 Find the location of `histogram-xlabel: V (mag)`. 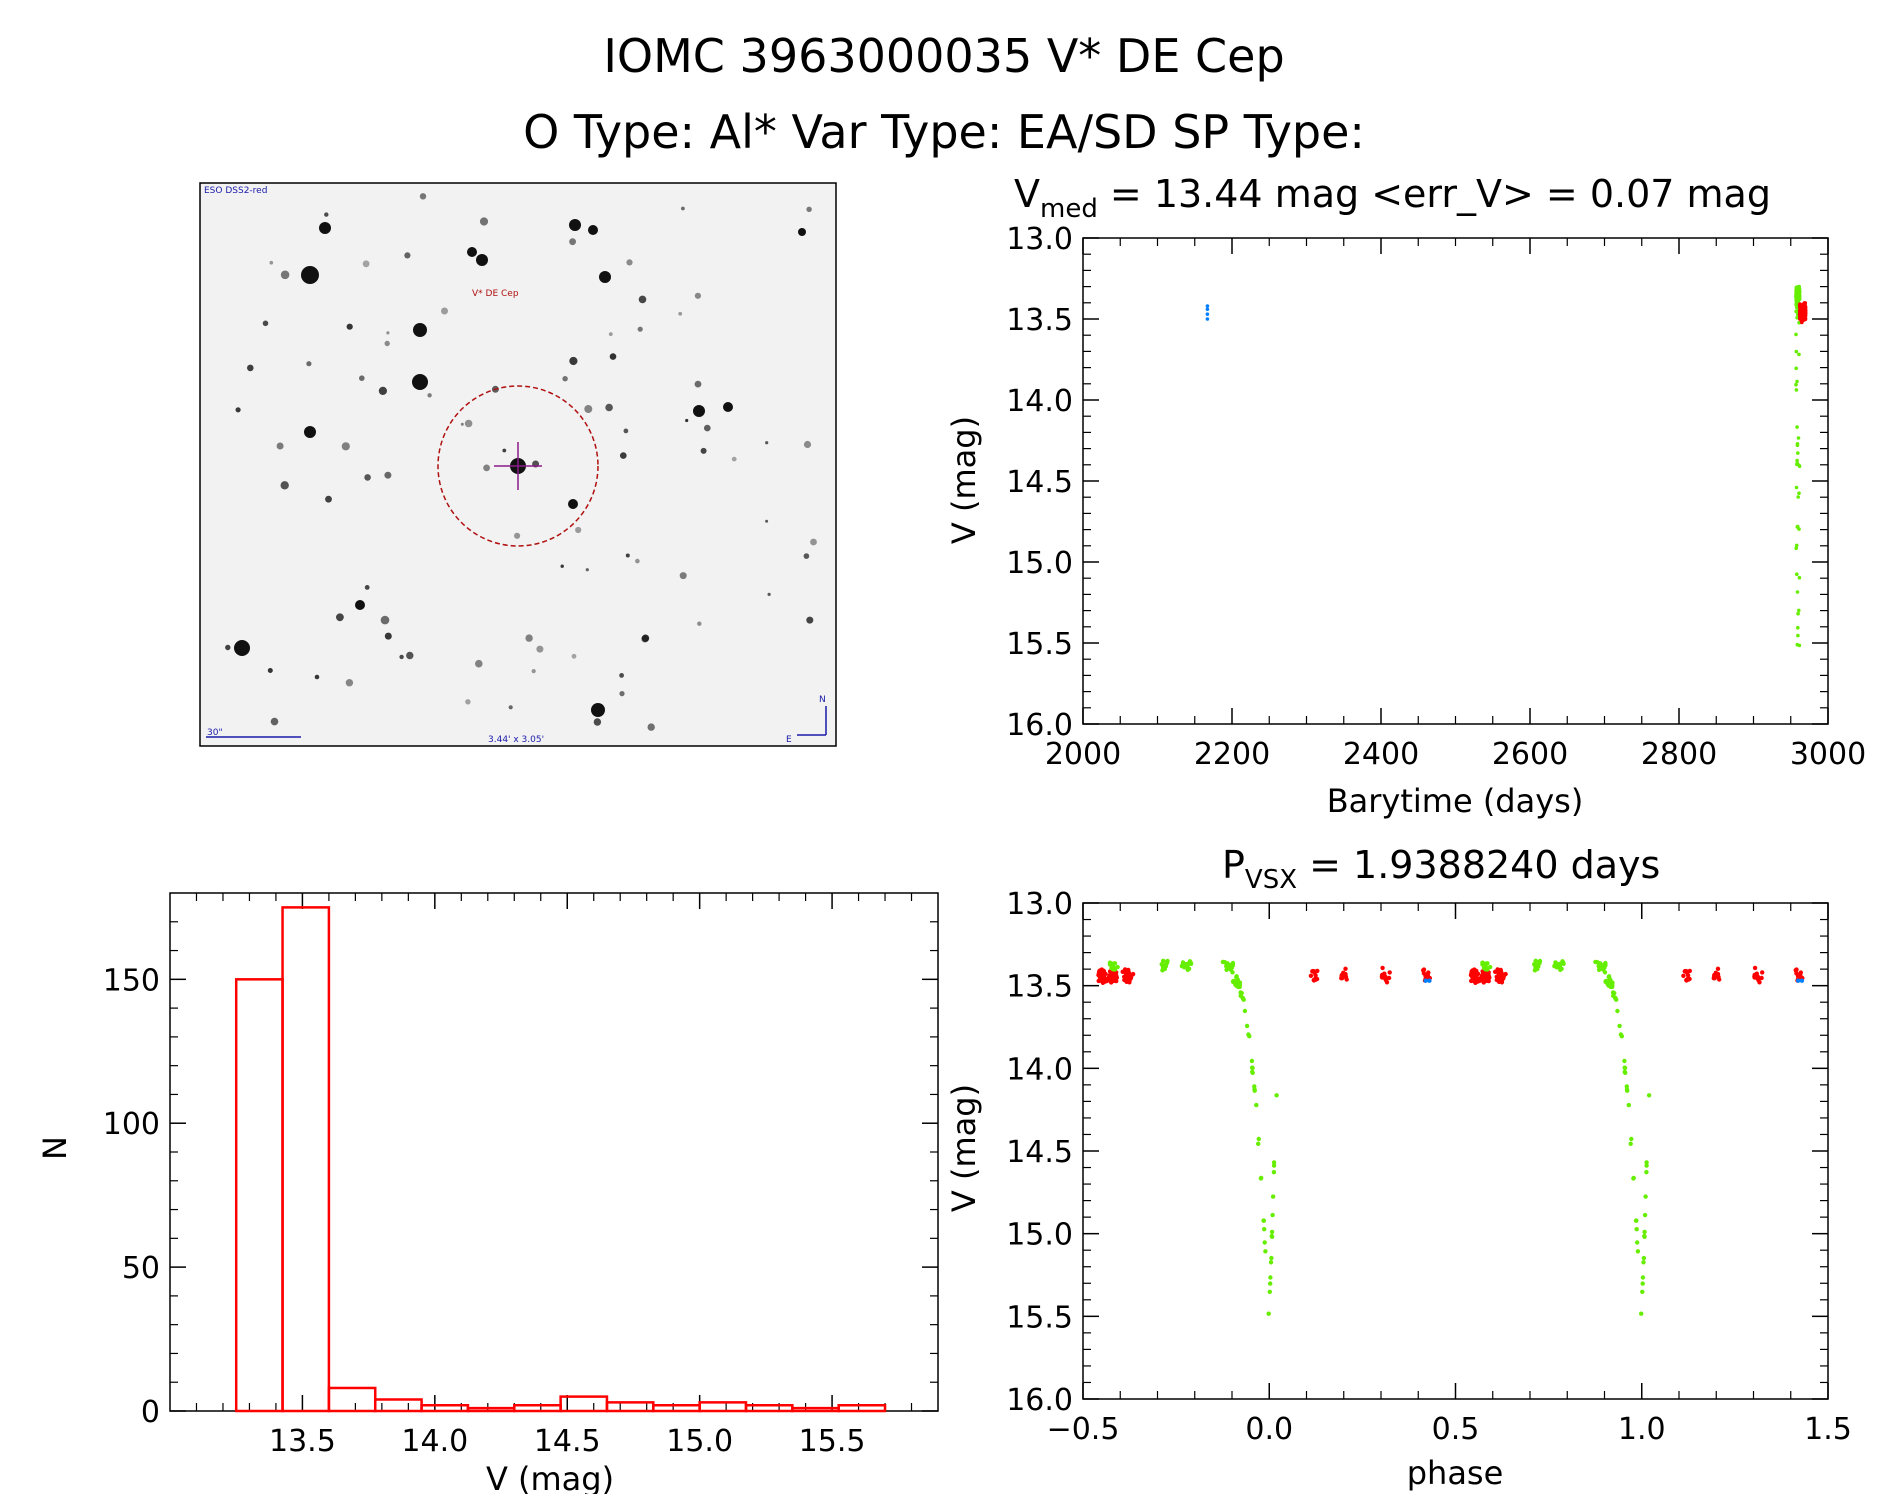

histogram-xlabel: V (mag) is located at coordinates (550, 1477).